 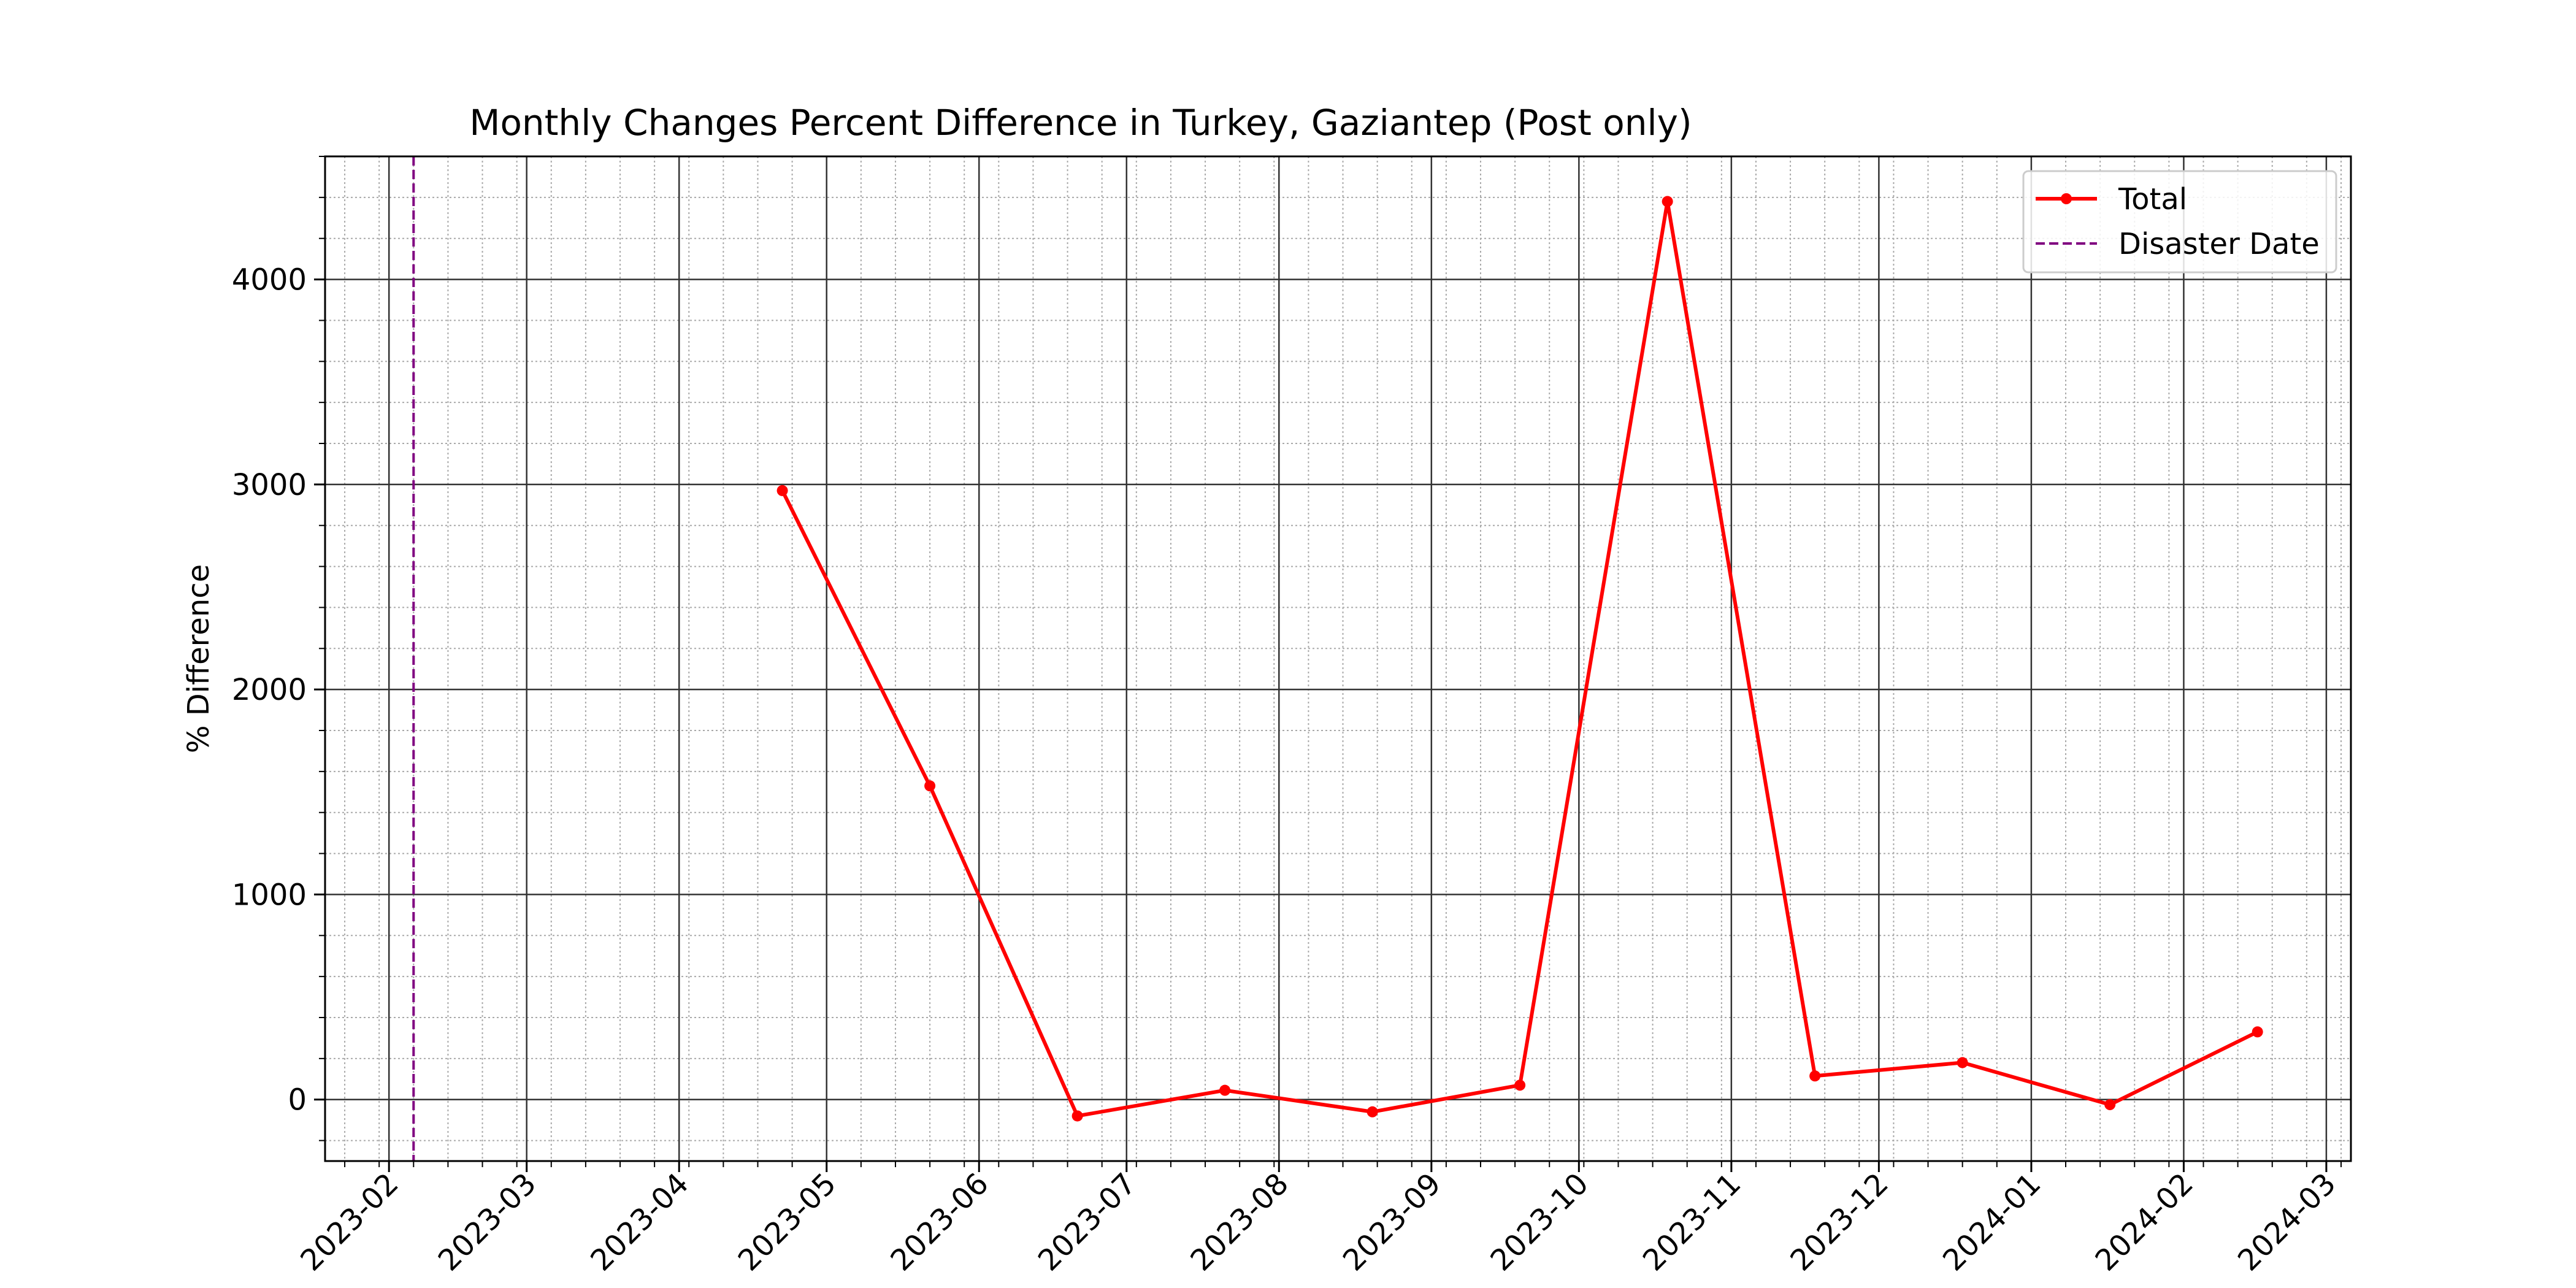 I want to click on y-axis-ticks: 0 1000 2000 3000 4000, so click(x=278, y=648).